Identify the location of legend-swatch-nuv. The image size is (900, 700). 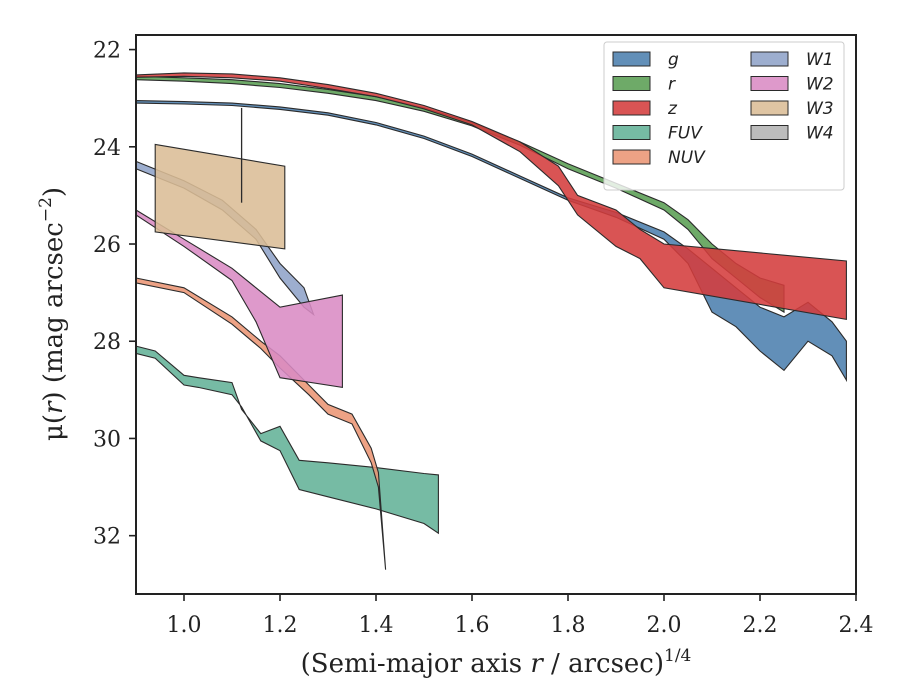
(631, 157).